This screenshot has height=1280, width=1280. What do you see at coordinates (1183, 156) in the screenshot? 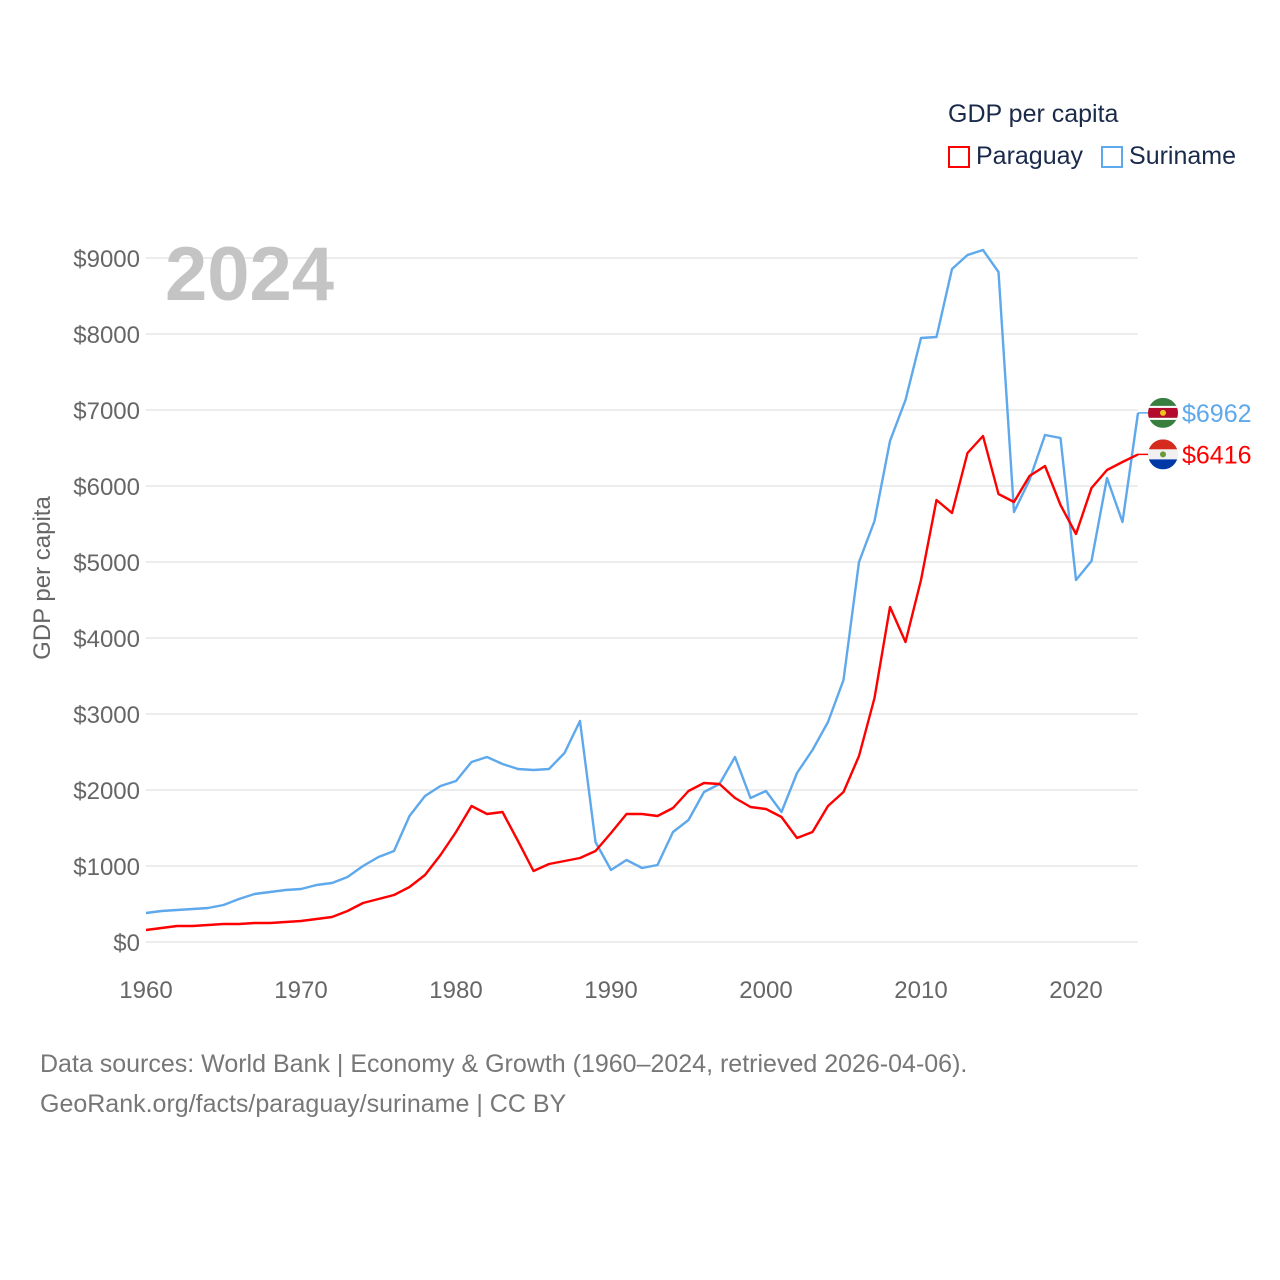
I see `legend-label: Suriname` at bounding box center [1183, 156].